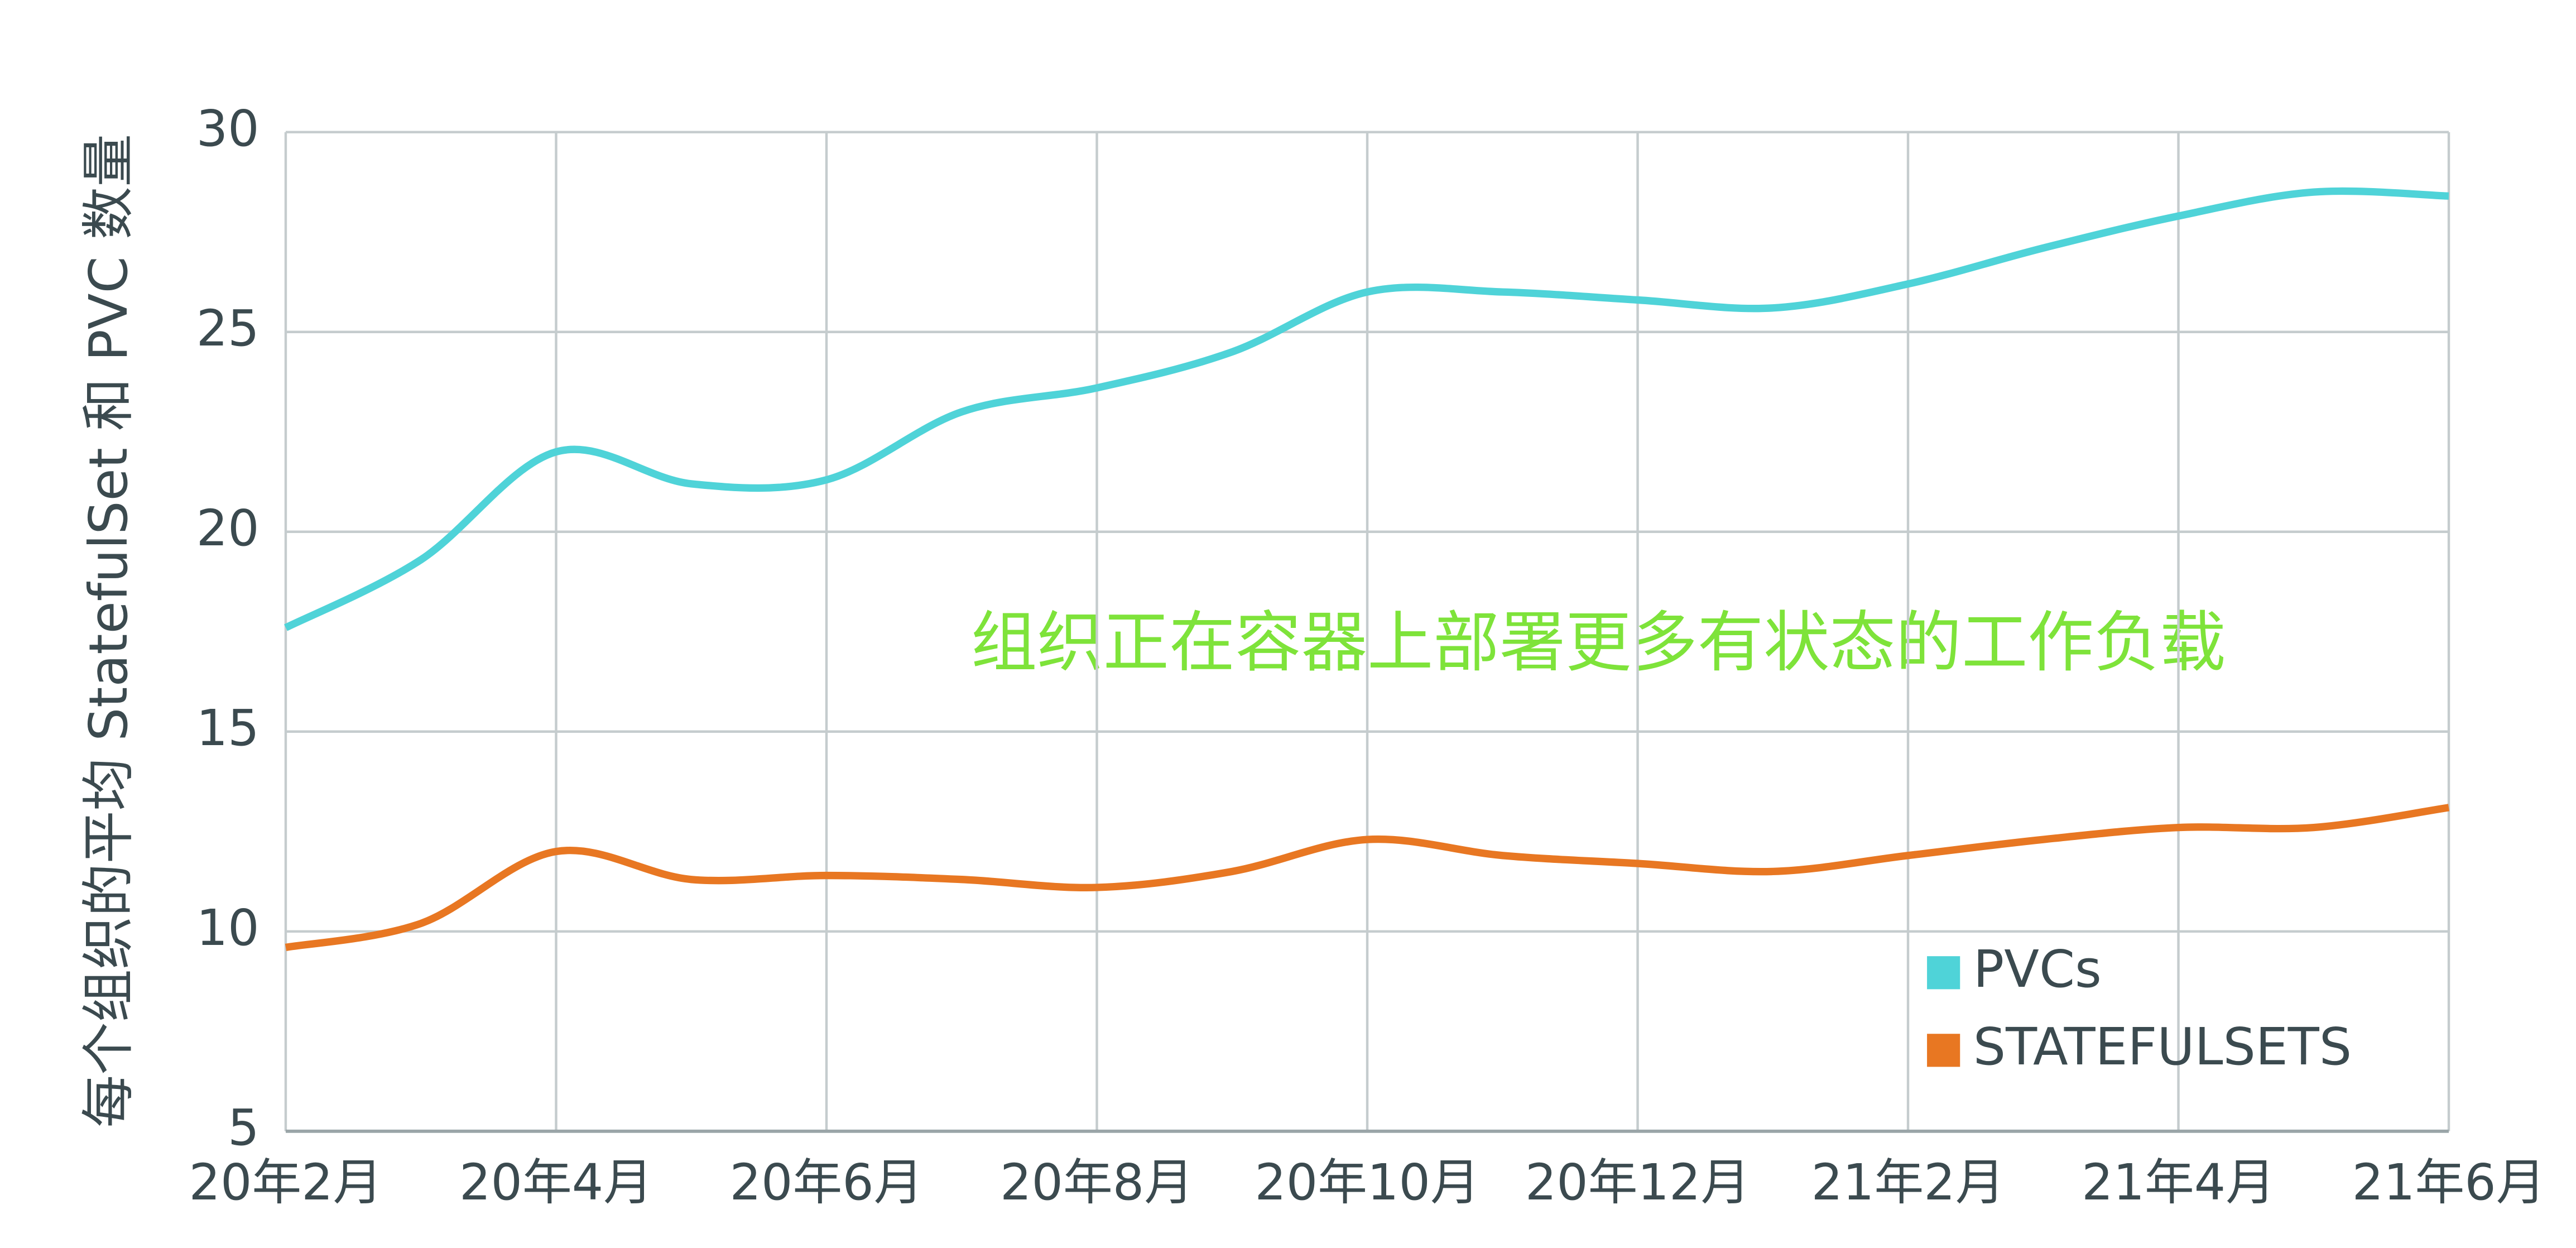  What do you see at coordinates (1097, 1182) in the screenshot?
I see `x-tick-label: 20年8月` at bounding box center [1097, 1182].